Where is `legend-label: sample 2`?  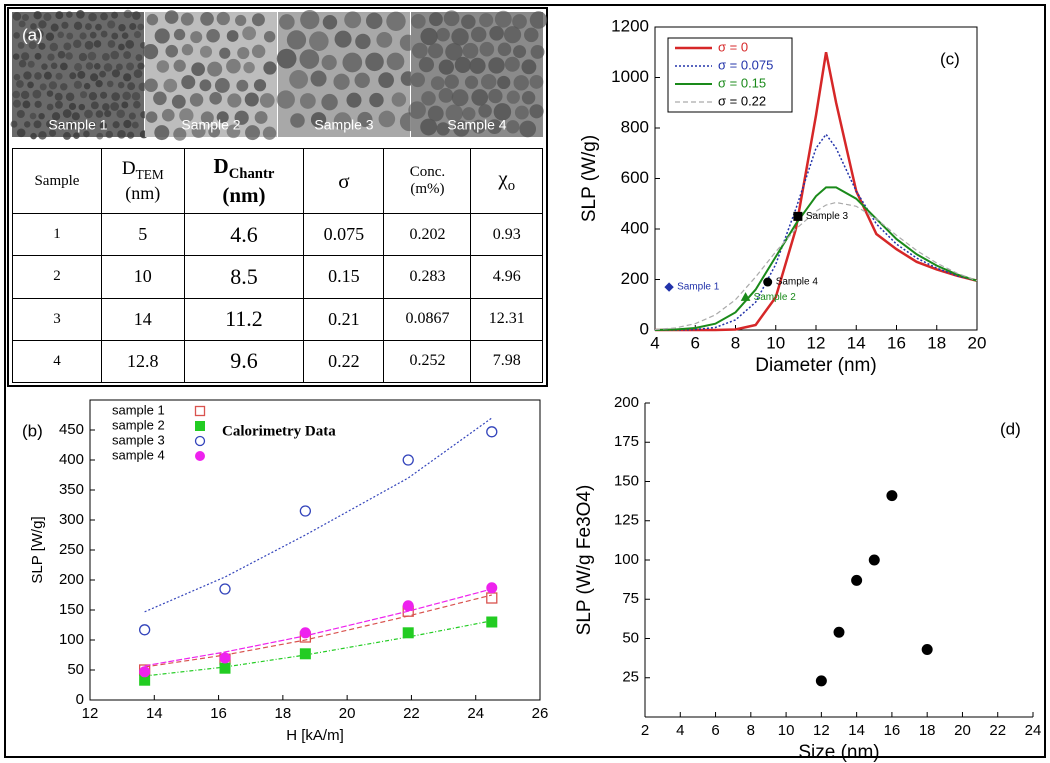
legend-label: sample 2 is located at coordinates (138, 424).